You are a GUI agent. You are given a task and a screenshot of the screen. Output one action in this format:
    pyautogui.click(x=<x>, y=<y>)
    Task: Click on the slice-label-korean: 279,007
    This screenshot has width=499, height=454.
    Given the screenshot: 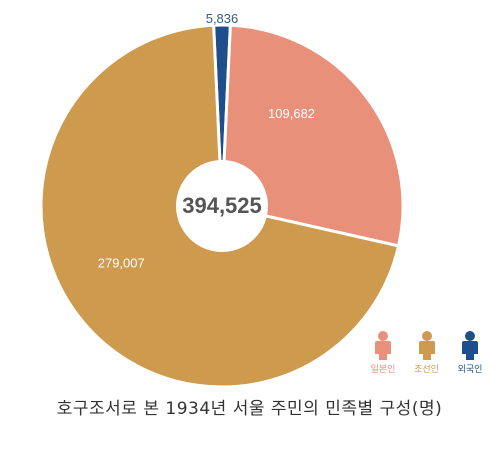 What is the action you would take?
    pyautogui.click(x=121, y=262)
    